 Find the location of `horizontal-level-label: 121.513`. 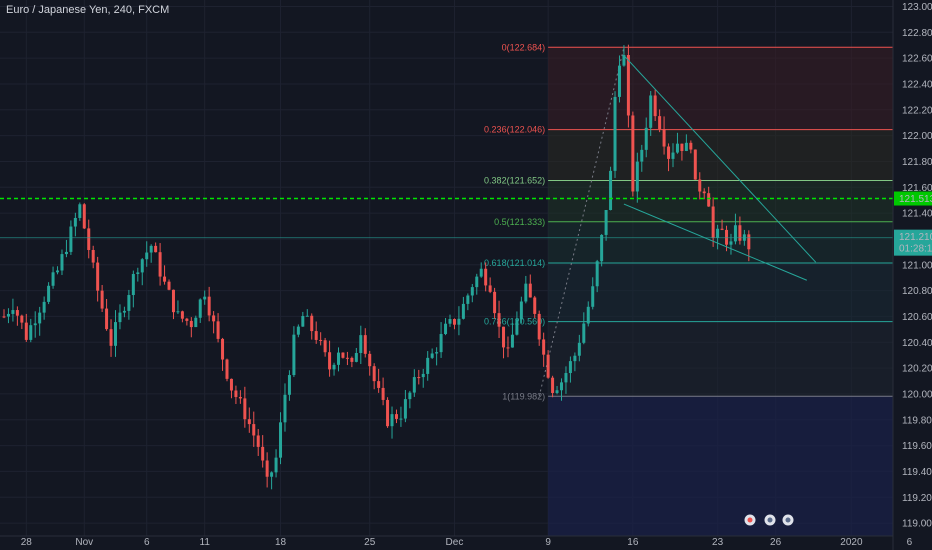

horizontal-level-label: 121.513 is located at coordinates (915, 199).